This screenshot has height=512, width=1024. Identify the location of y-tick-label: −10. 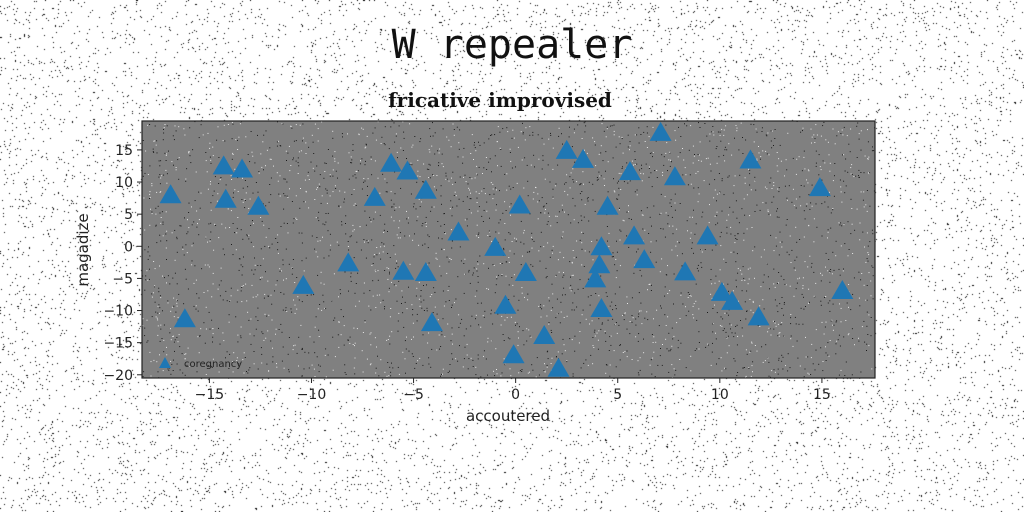
(118, 312).